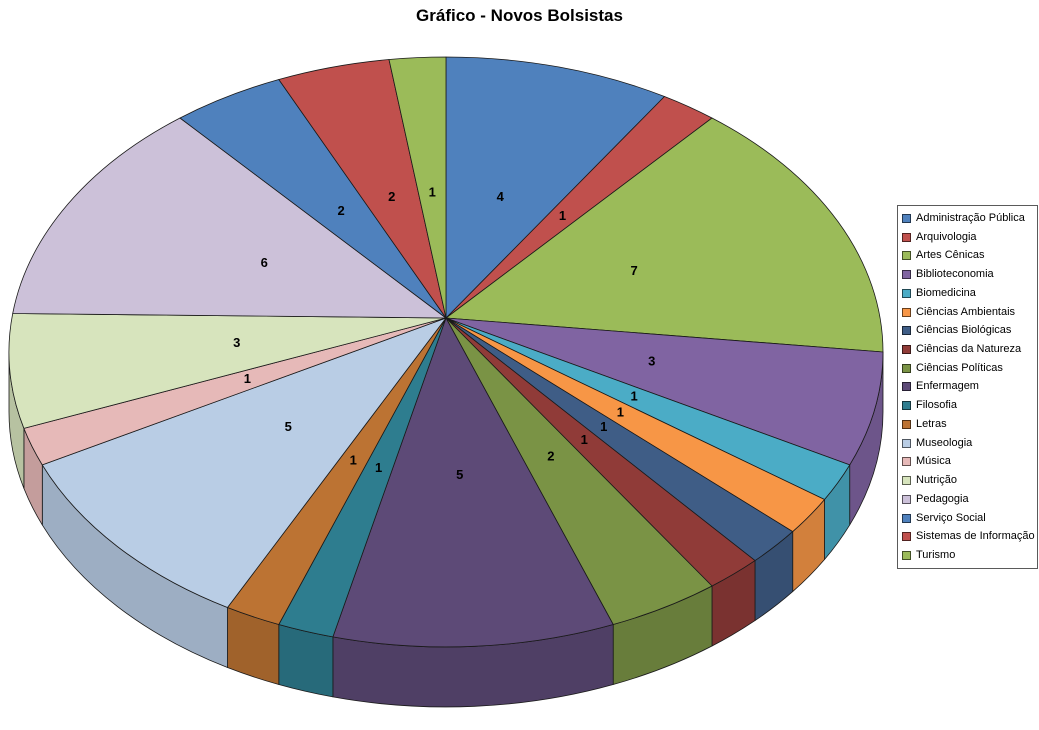 The image size is (1039, 730). What do you see at coordinates (936, 480) in the screenshot?
I see `legend-label: Nutrição` at bounding box center [936, 480].